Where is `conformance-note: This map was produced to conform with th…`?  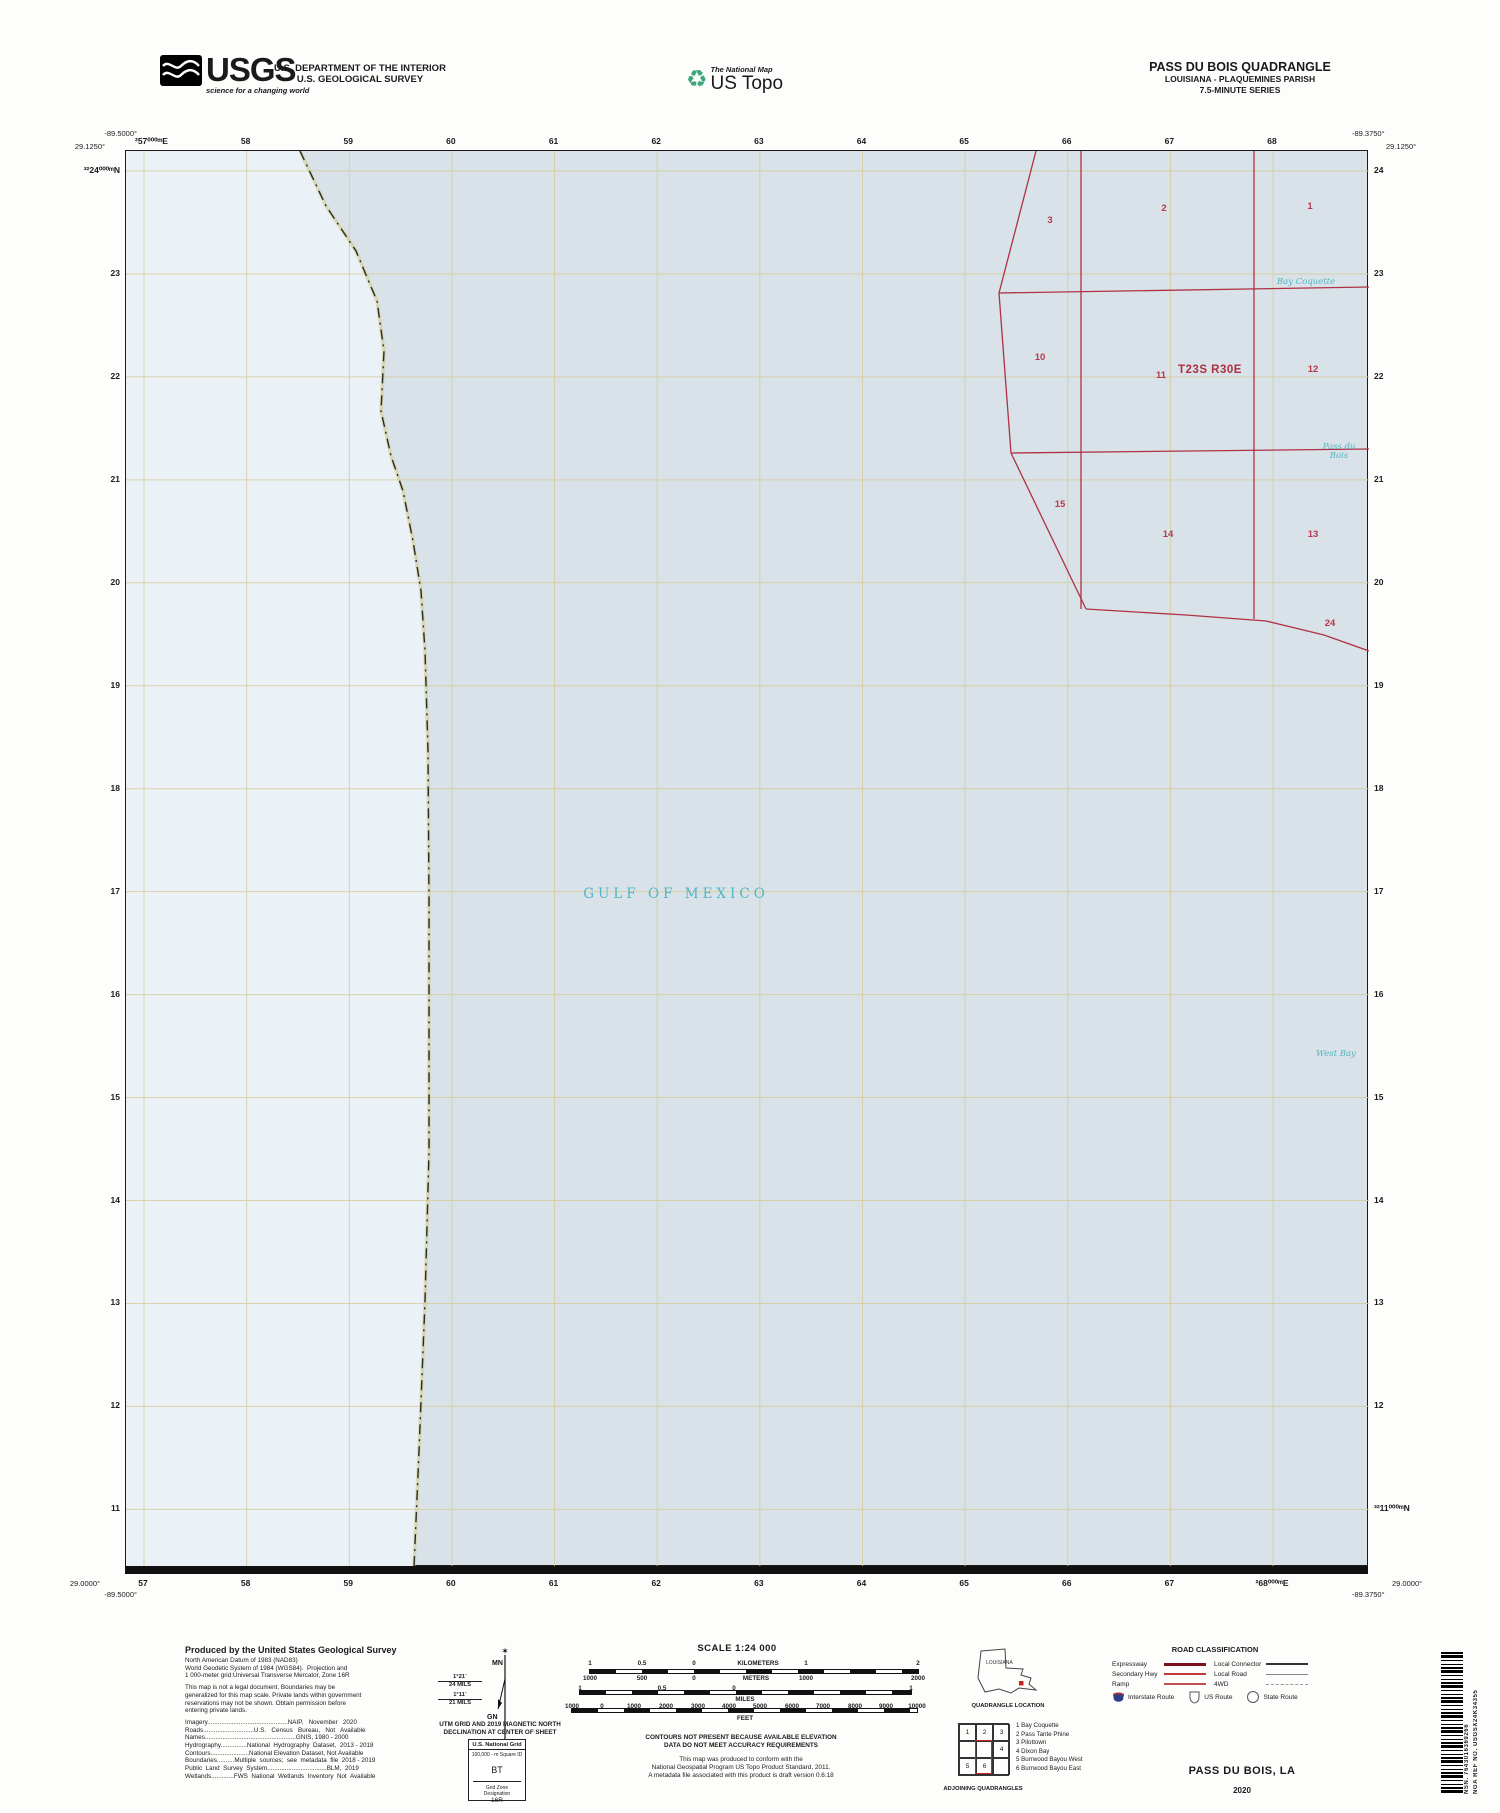 conformance-note: This map was produced to conform with th… is located at coordinates (741, 1768).